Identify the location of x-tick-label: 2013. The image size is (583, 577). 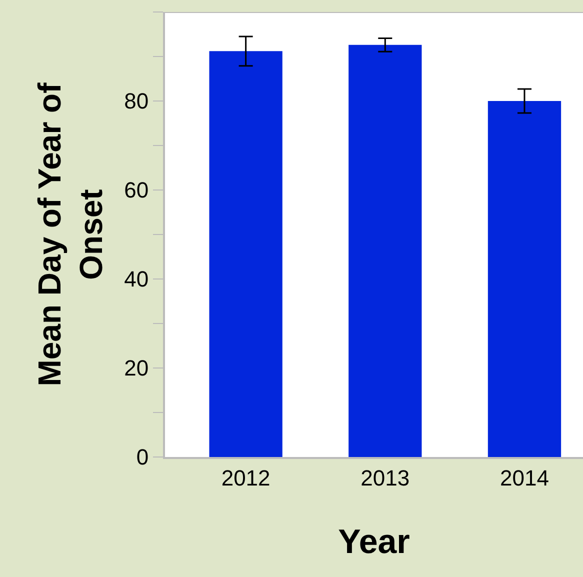
(385, 477).